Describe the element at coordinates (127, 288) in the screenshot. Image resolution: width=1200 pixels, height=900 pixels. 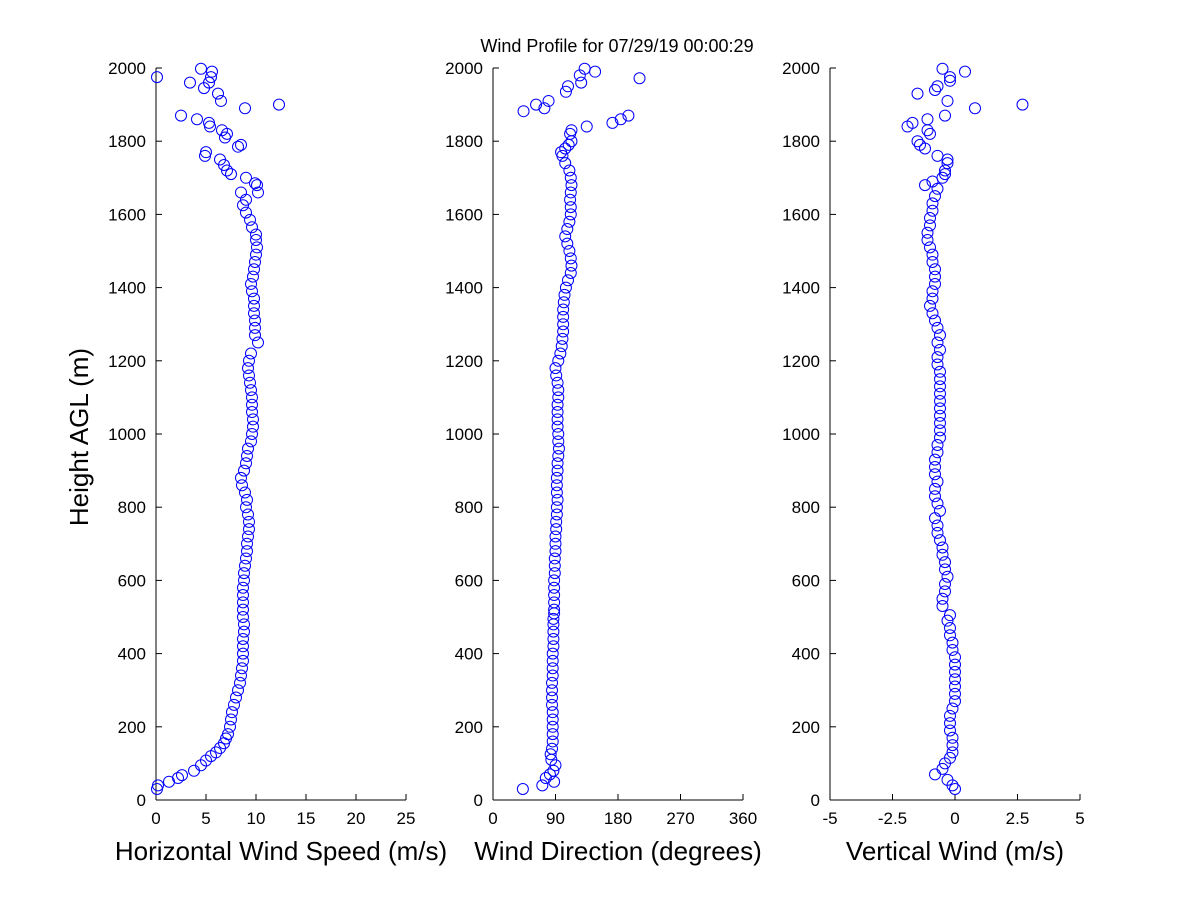
I see `y-tick-label: 1400` at that location.